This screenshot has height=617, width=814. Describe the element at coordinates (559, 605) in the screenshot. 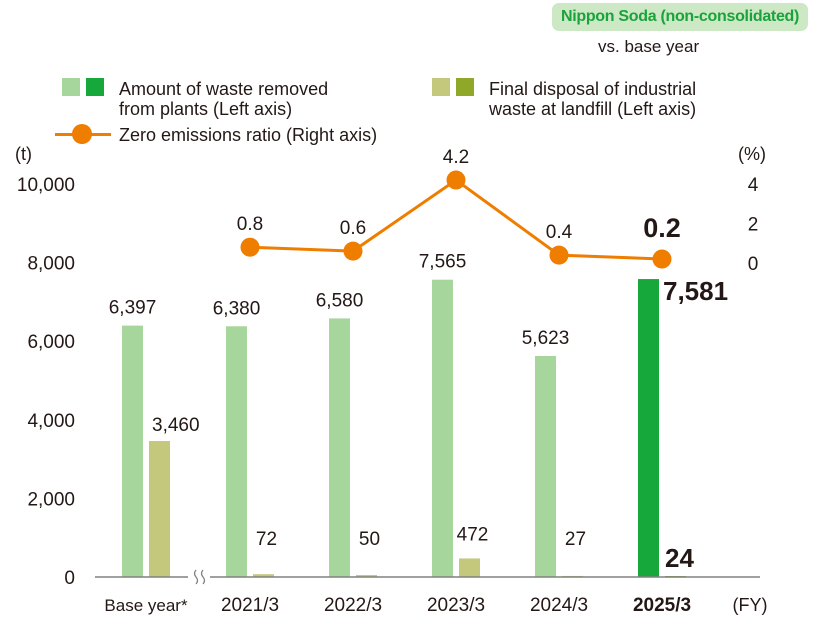

I see `x-tick-label: 2024/3` at that location.